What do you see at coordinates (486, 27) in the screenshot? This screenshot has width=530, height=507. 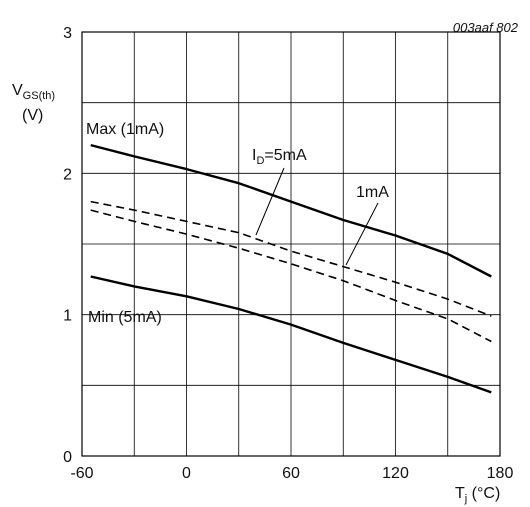 I see `figure-code: 003aaf 802` at bounding box center [486, 27].